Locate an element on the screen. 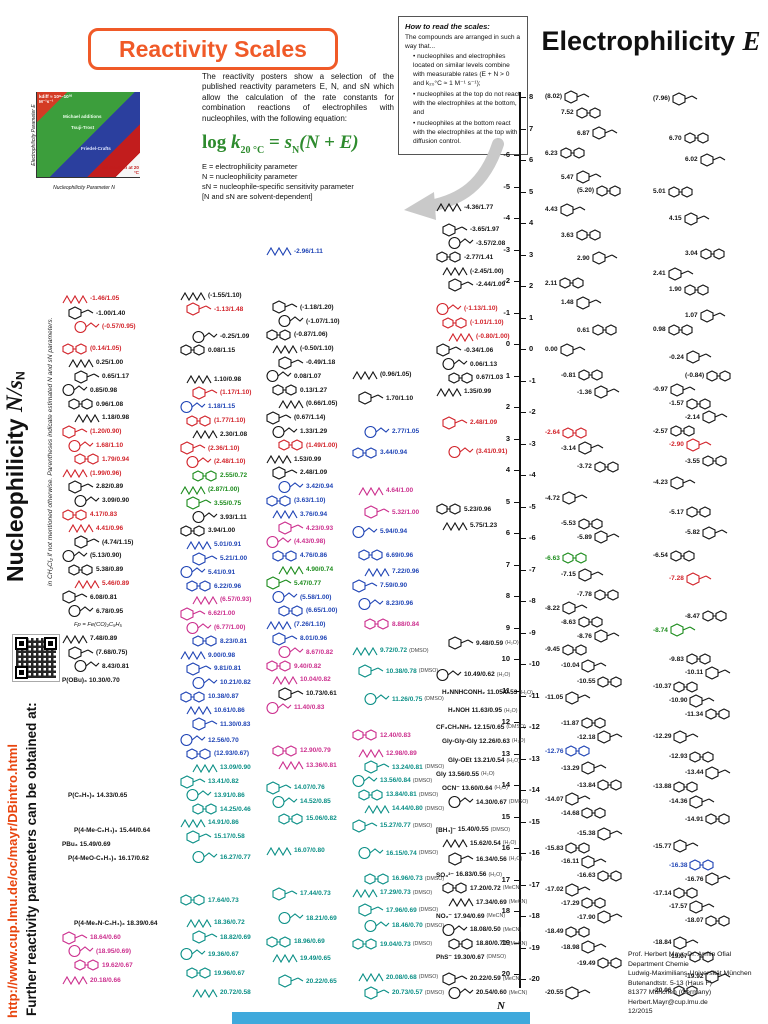  equation-k: k is located at coordinates (236, 142).